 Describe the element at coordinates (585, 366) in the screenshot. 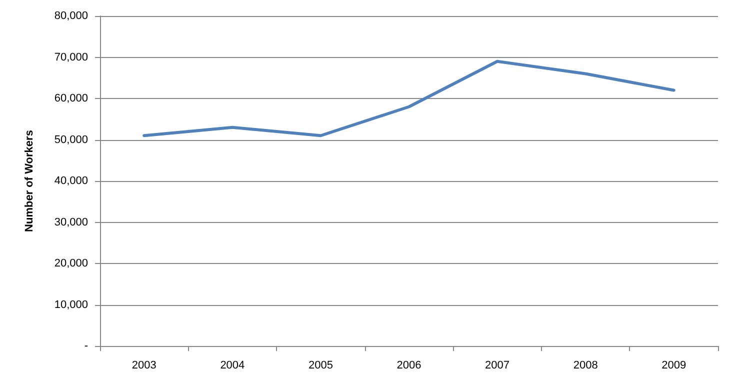

I see `x-tick-label: 2008` at that location.